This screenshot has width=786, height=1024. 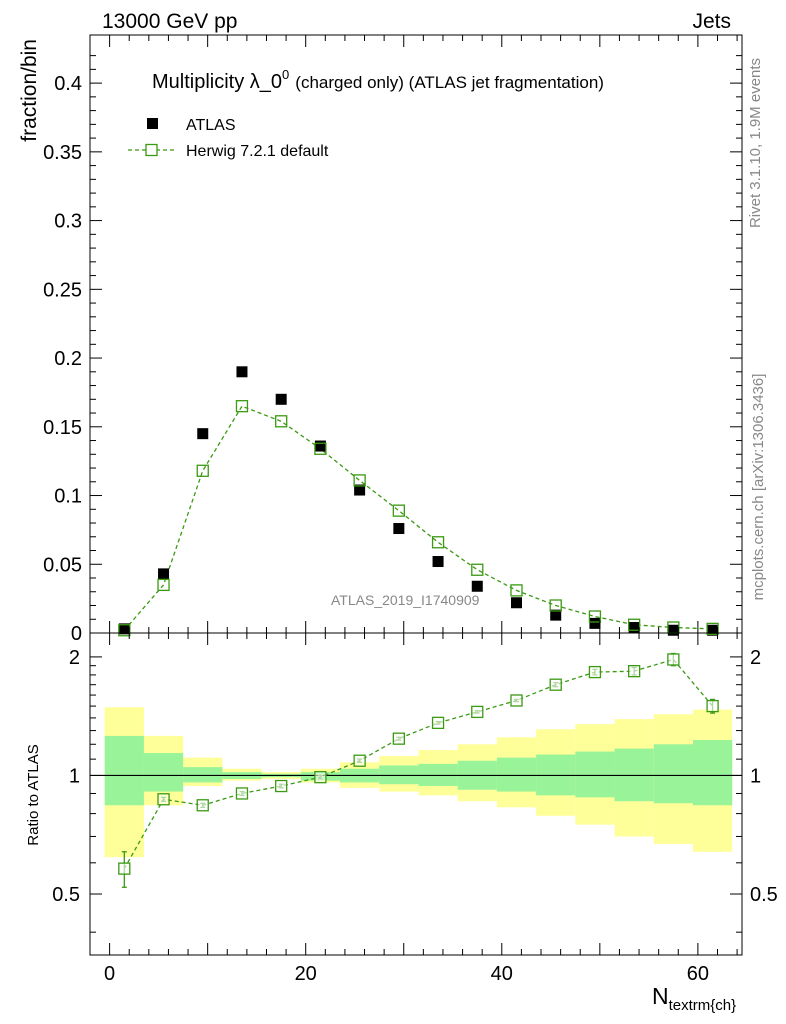 What do you see at coordinates (228, 138) in the screenshot?
I see `legend: ATLAS Herwig 7.2.1 default` at bounding box center [228, 138].